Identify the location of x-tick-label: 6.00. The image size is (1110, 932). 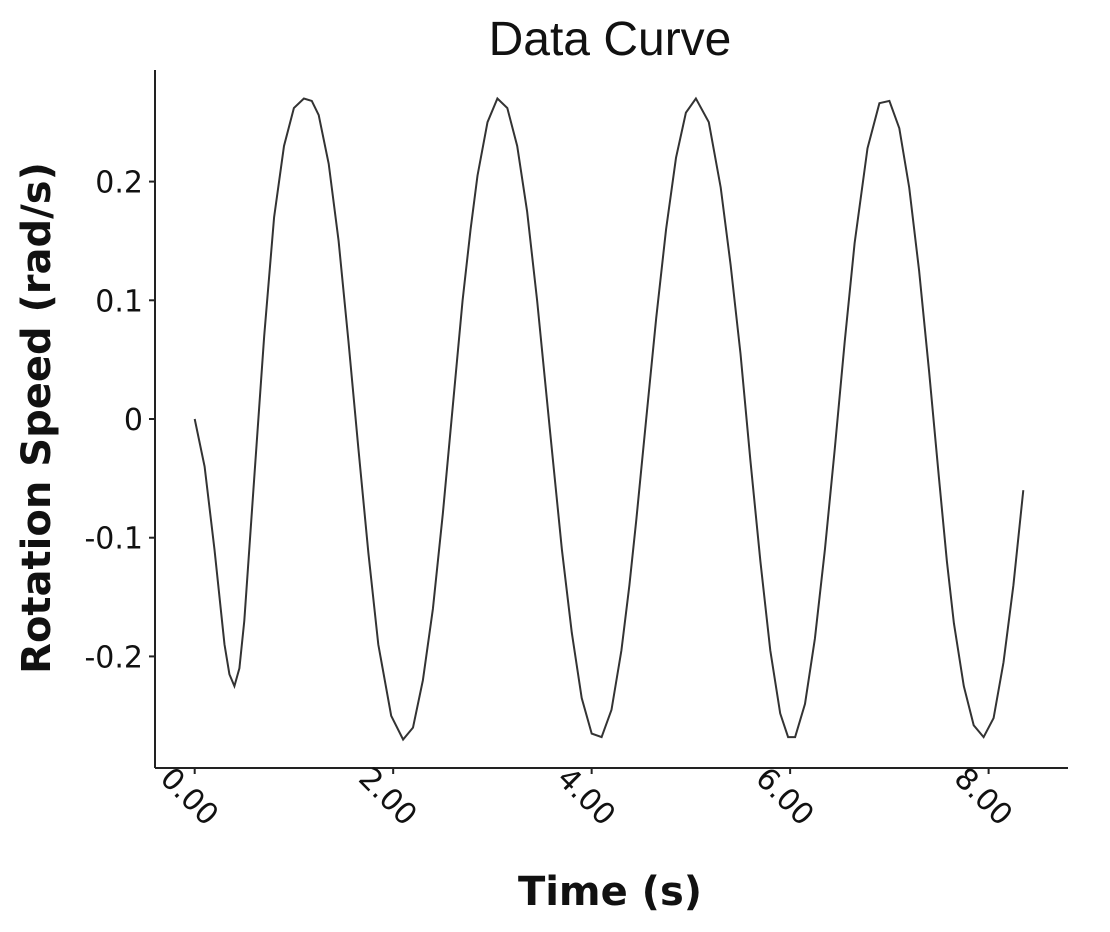
(784, 797).